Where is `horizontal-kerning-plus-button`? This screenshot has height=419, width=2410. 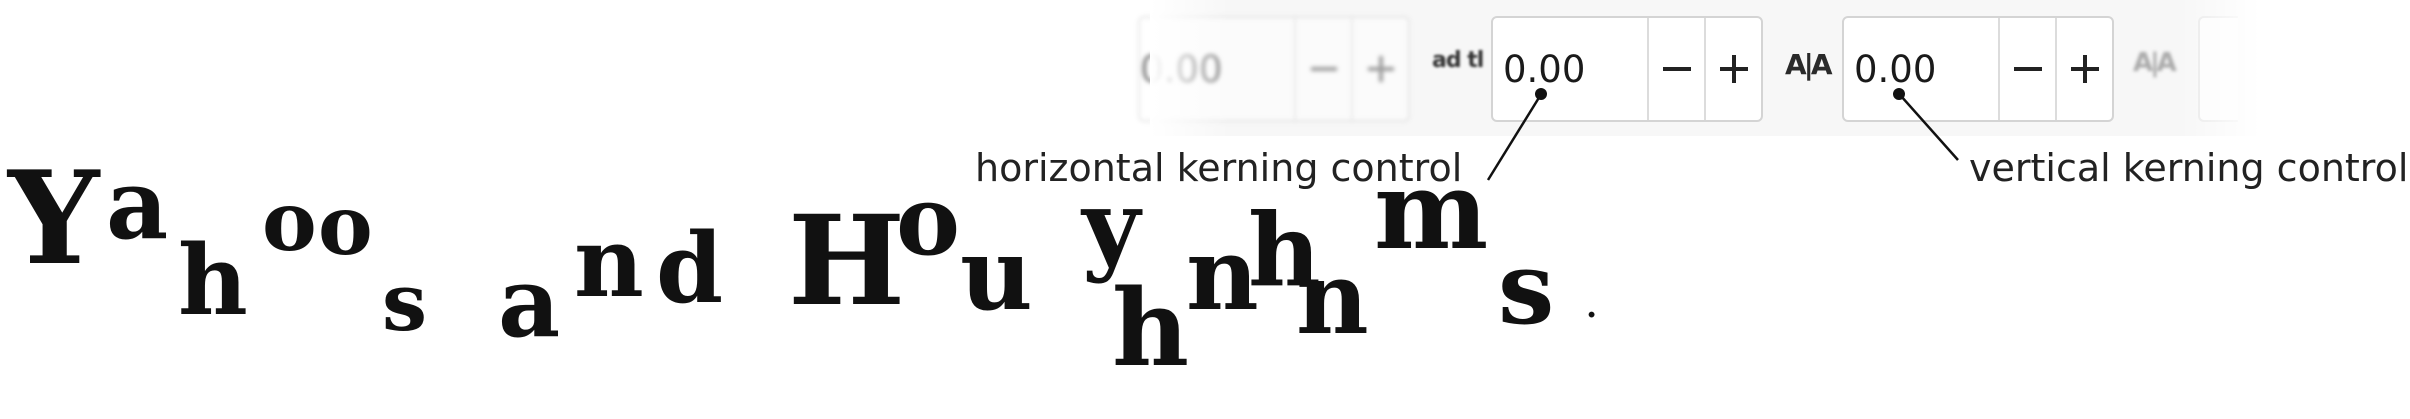
horizontal-kerning-plus-button is located at coordinates (1732, 69).